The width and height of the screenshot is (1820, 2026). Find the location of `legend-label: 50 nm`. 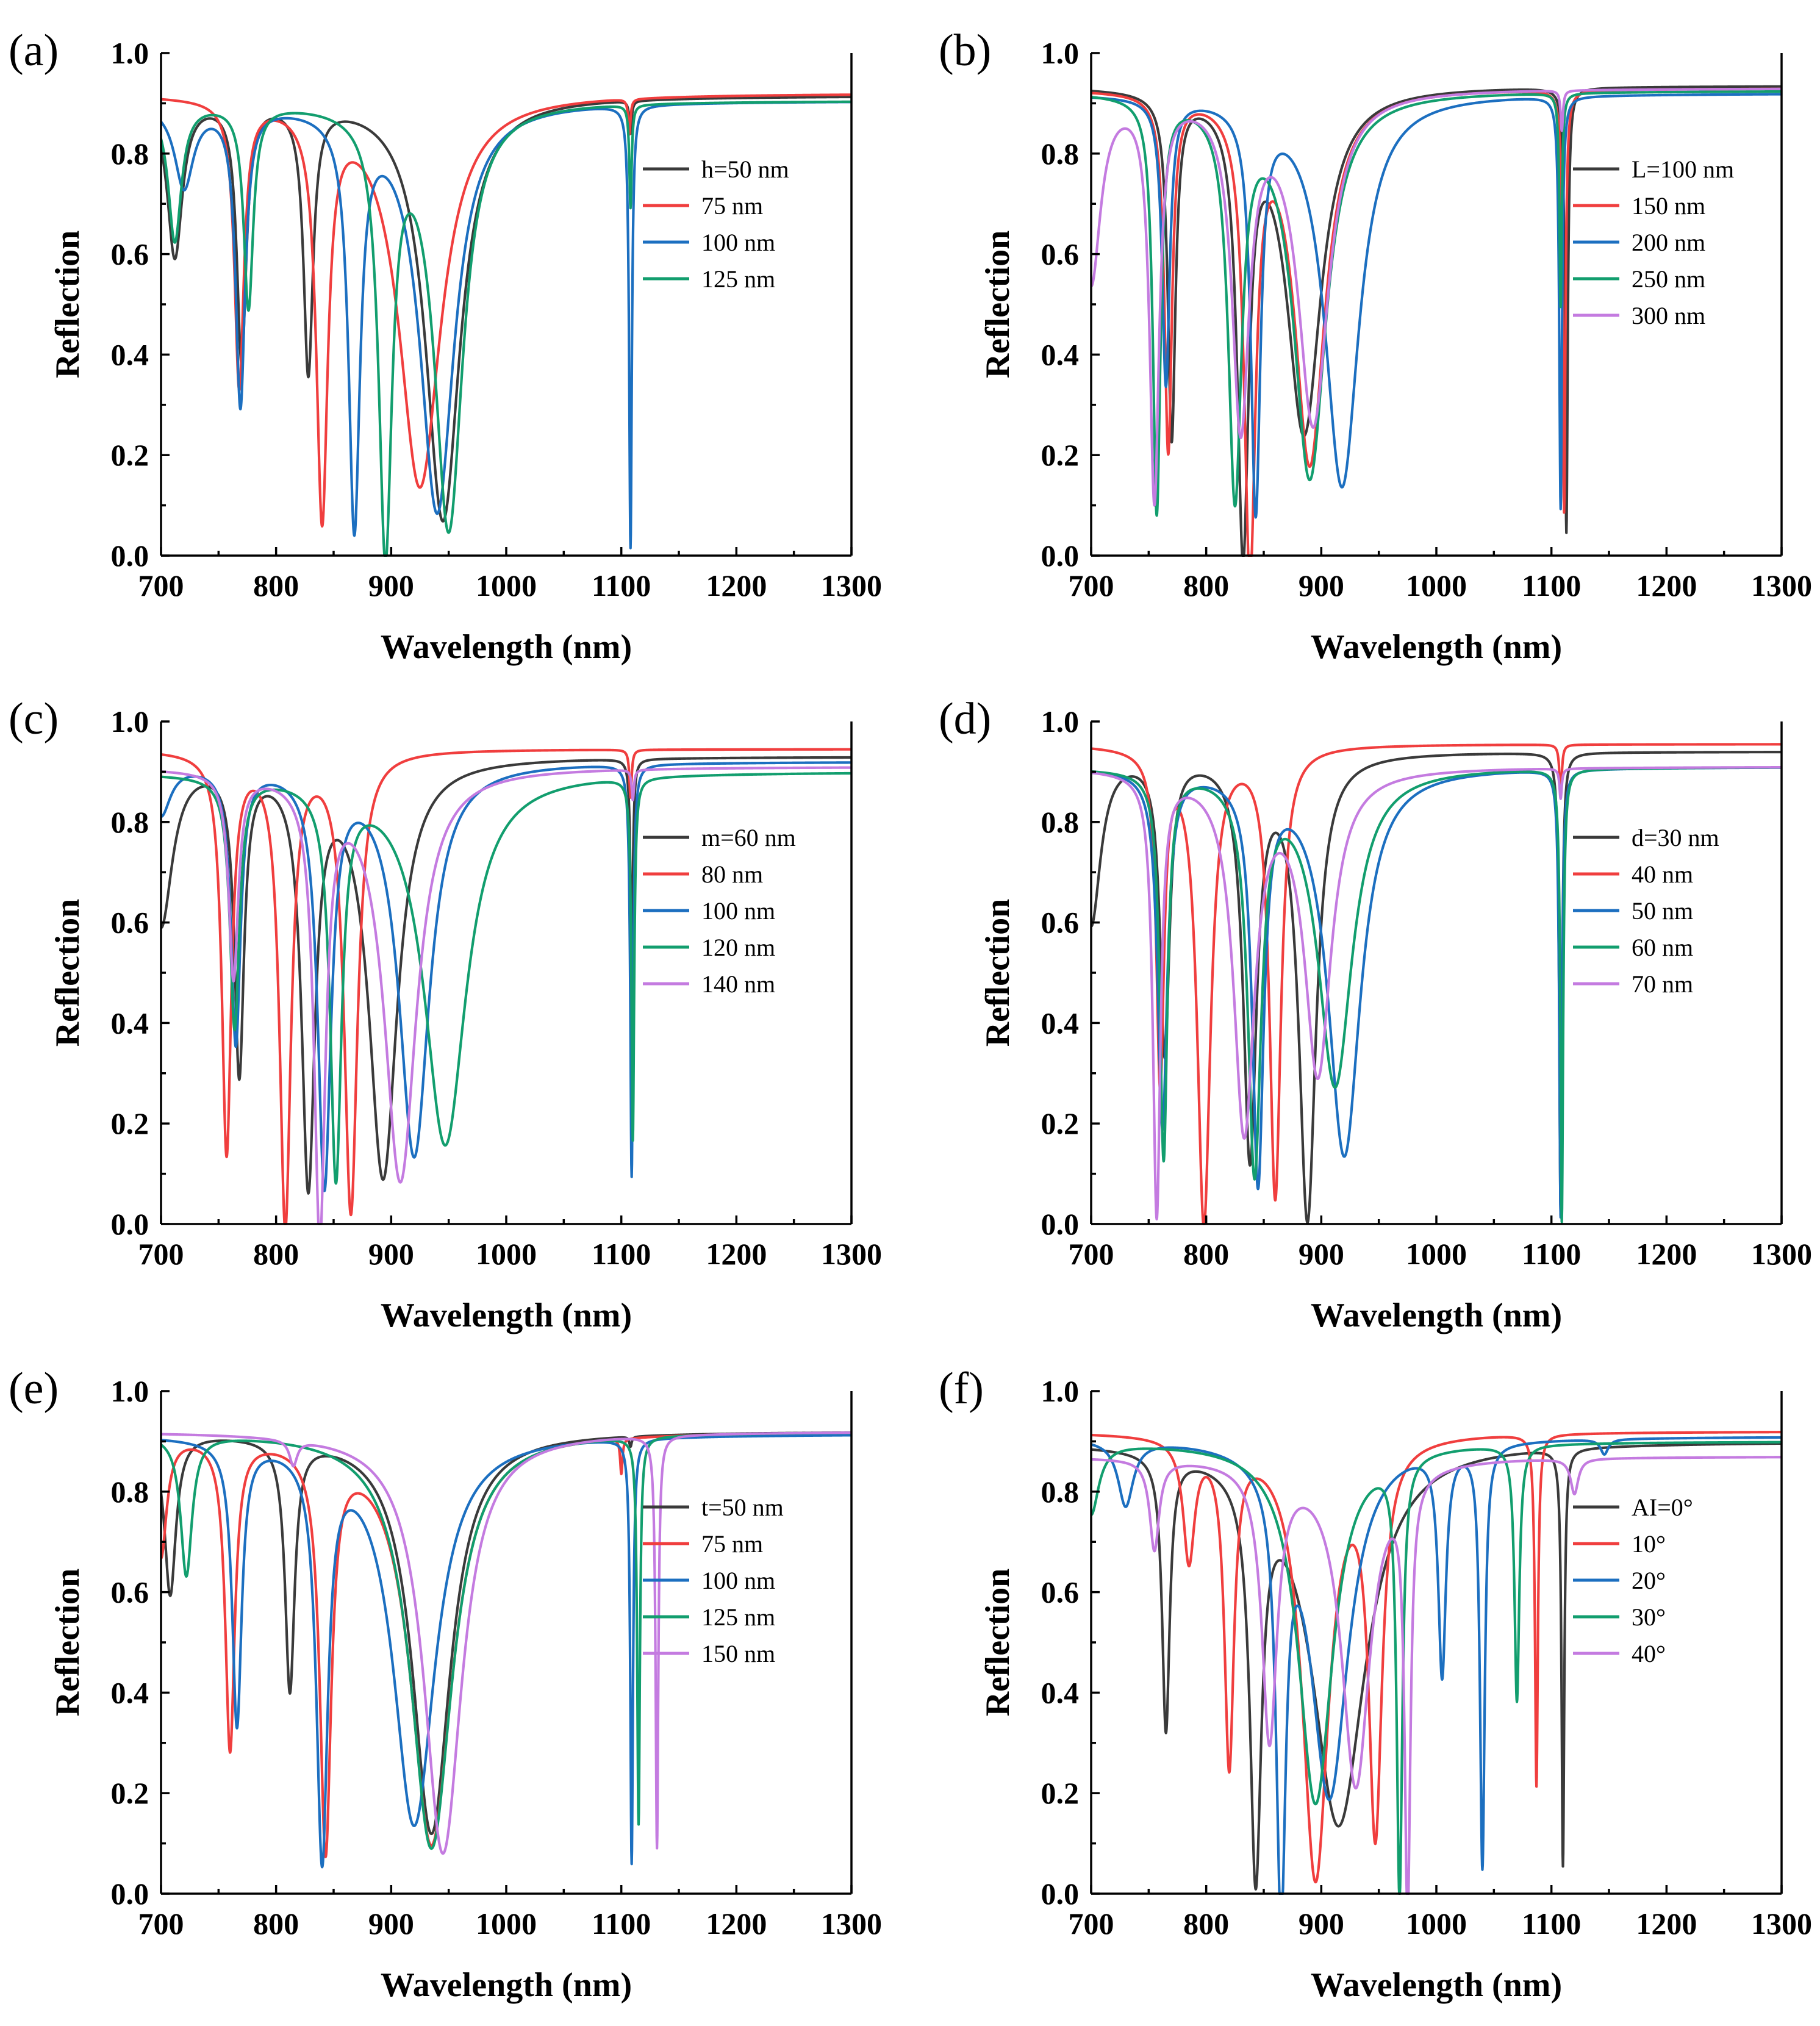

legend-label: 50 nm is located at coordinates (1662, 911).